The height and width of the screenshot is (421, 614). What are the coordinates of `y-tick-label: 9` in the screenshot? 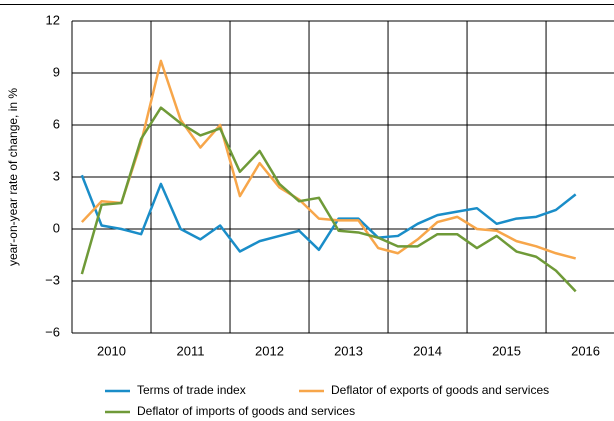 It's located at (56, 71).